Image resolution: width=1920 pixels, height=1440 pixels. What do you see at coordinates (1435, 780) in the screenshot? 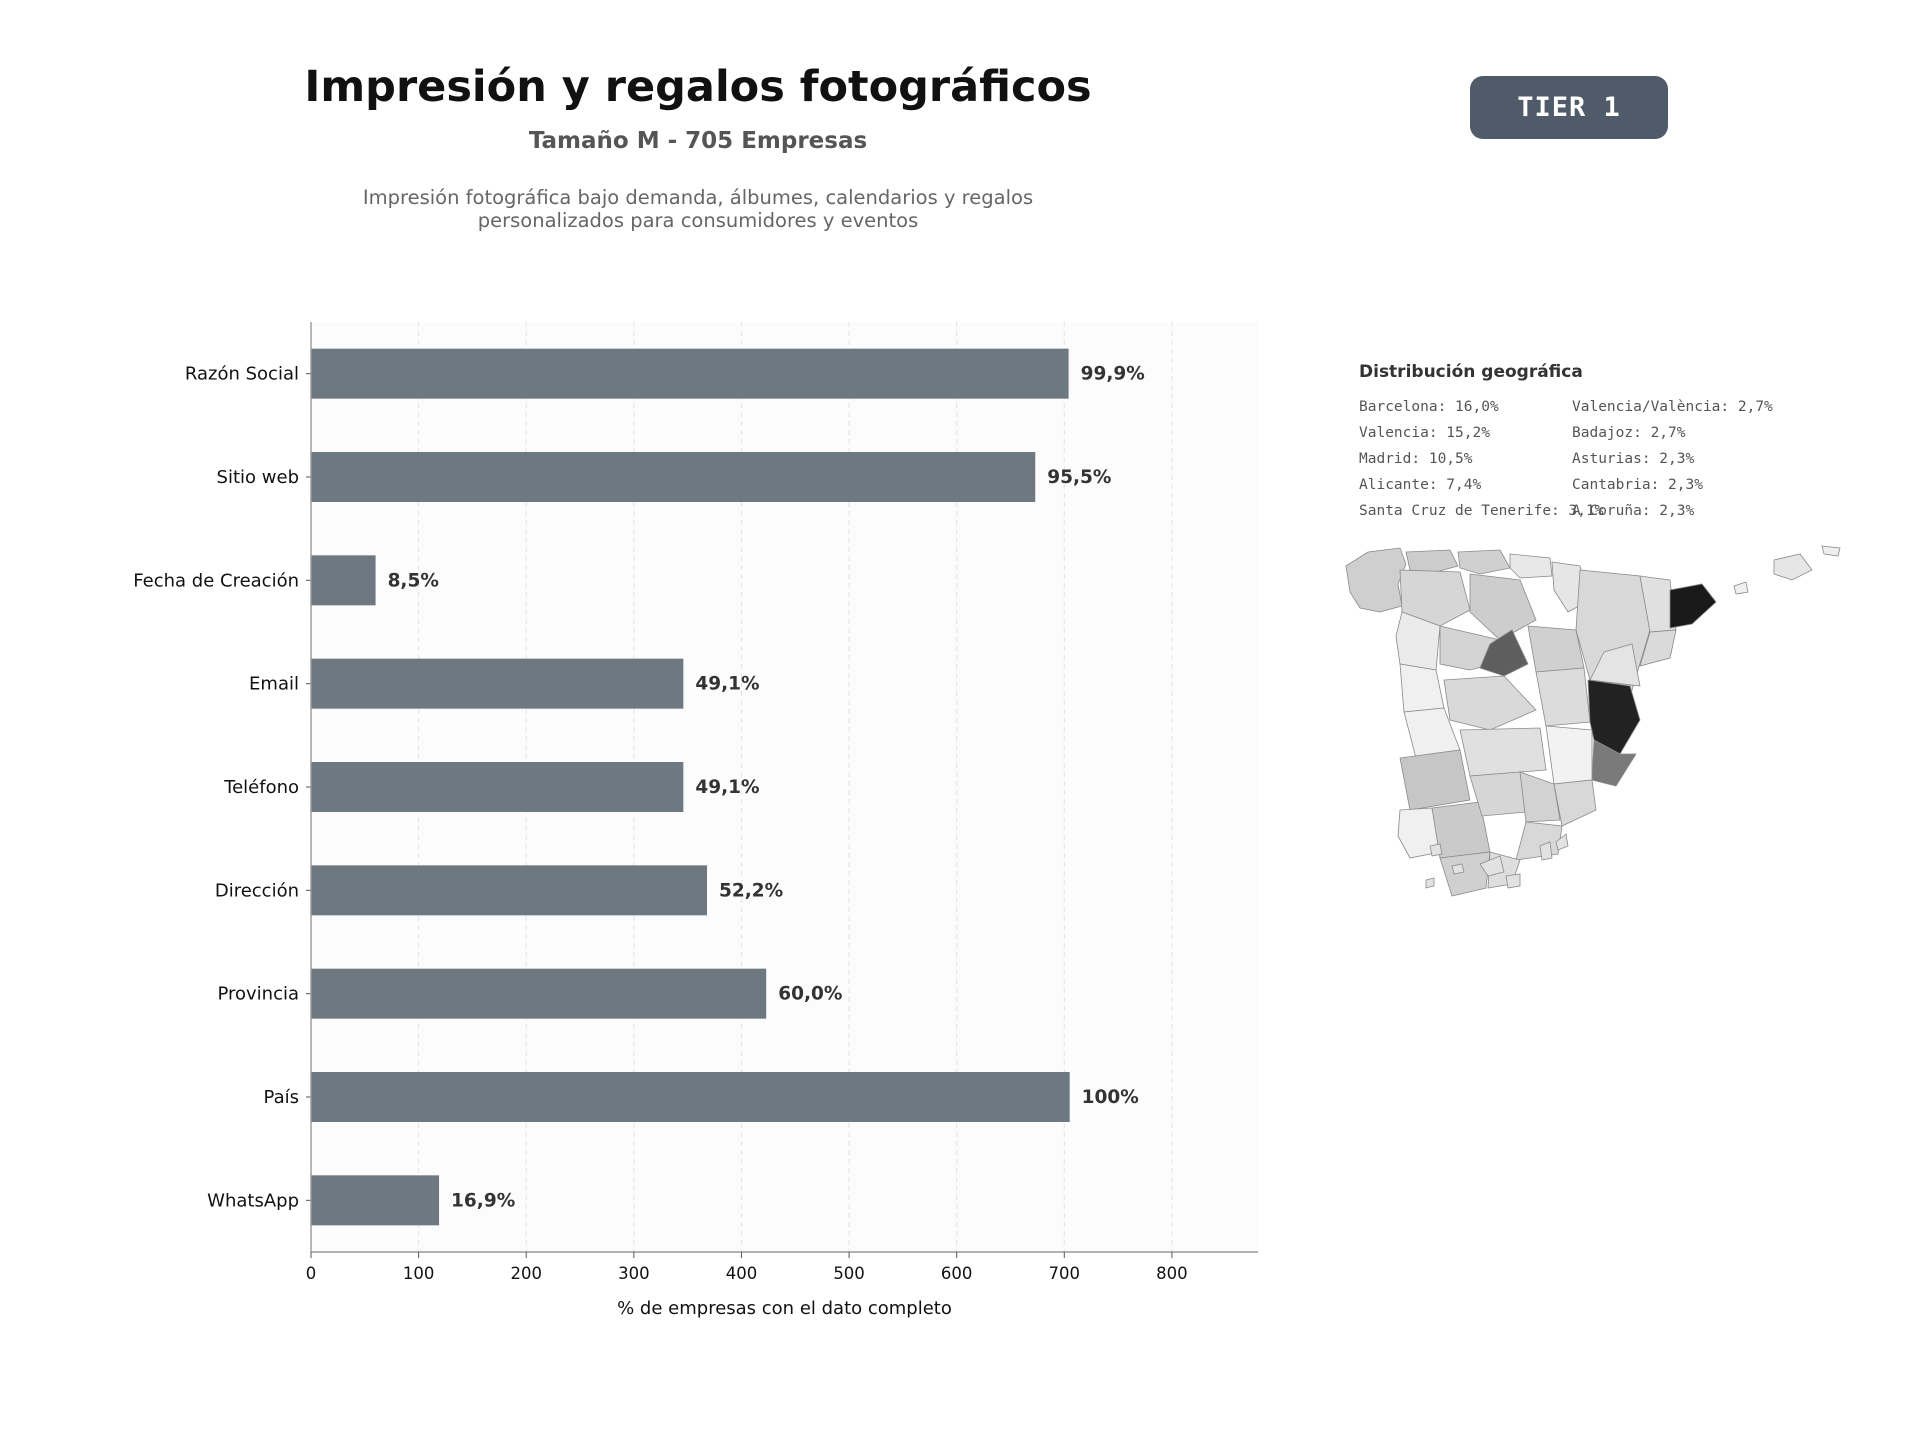
I see `map-region-badajoz` at bounding box center [1435, 780].